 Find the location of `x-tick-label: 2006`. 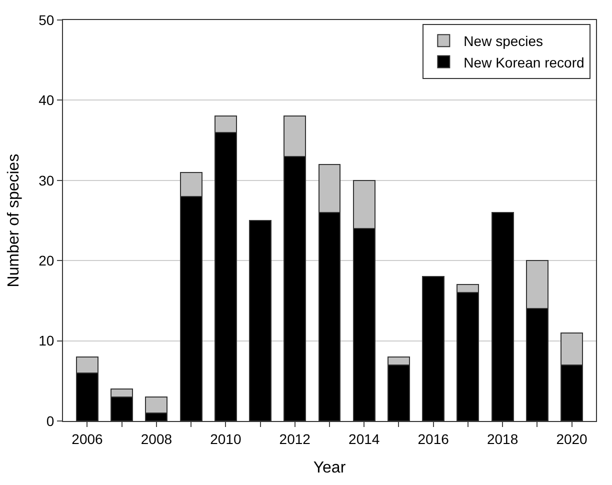

x-tick-label: 2006 is located at coordinates (88, 438).